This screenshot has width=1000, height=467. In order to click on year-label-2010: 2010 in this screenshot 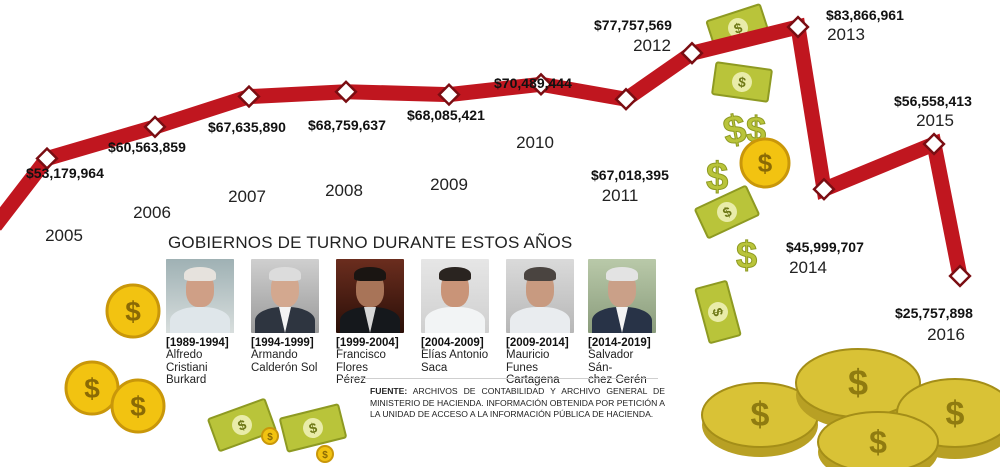, I will do `click(535, 142)`.